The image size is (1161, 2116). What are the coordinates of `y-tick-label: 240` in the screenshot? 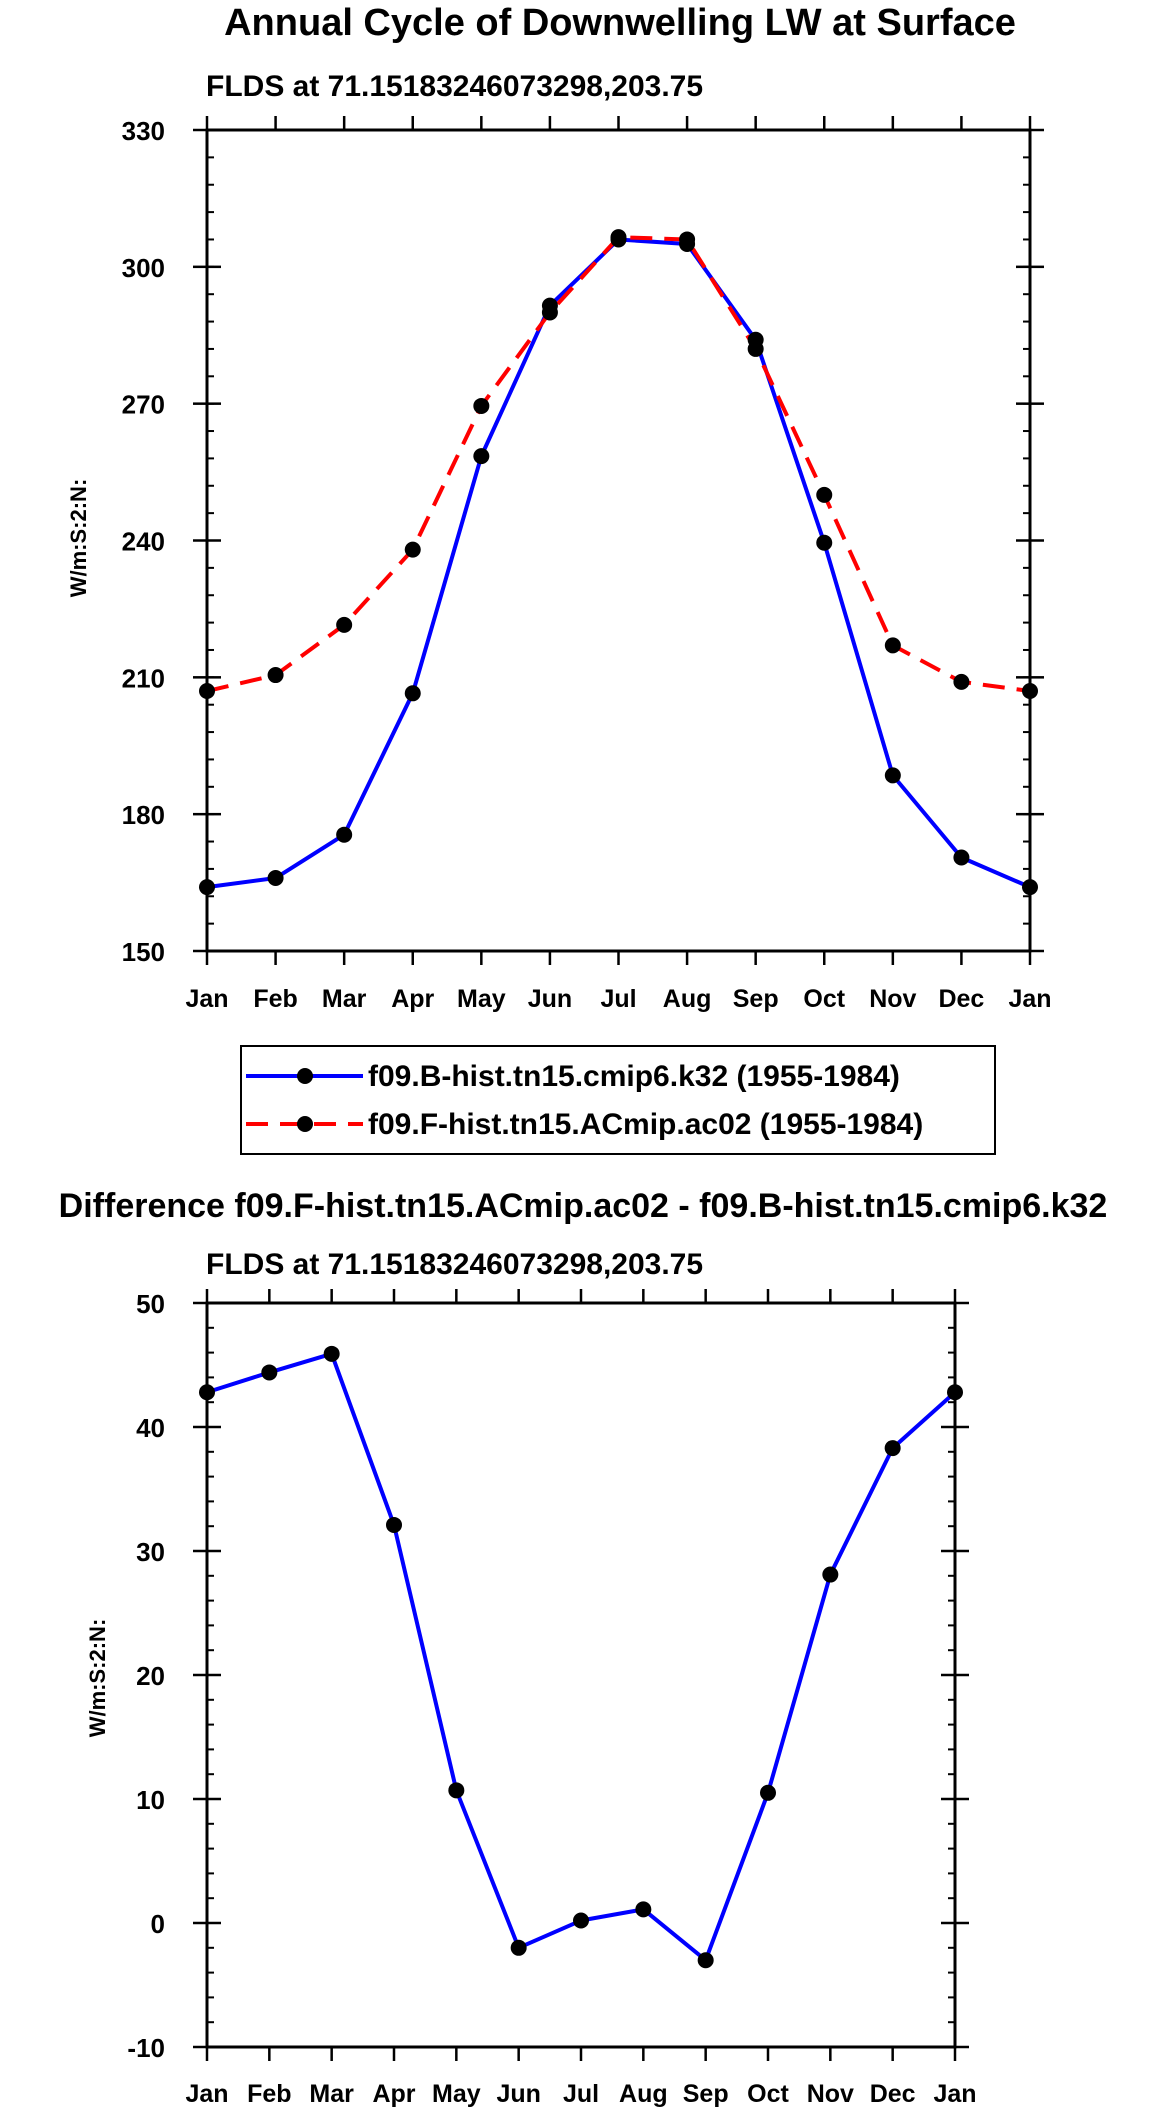 It's located at (143, 542).